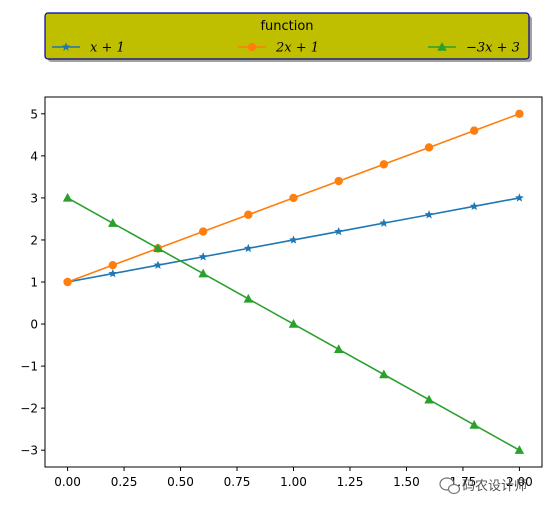 The width and height of the screenshot is (548, 510). What do you see at coordinates (34, 156) in the screenshot?
I see `y-tick-label: 4` at bounding box center [34, 156].